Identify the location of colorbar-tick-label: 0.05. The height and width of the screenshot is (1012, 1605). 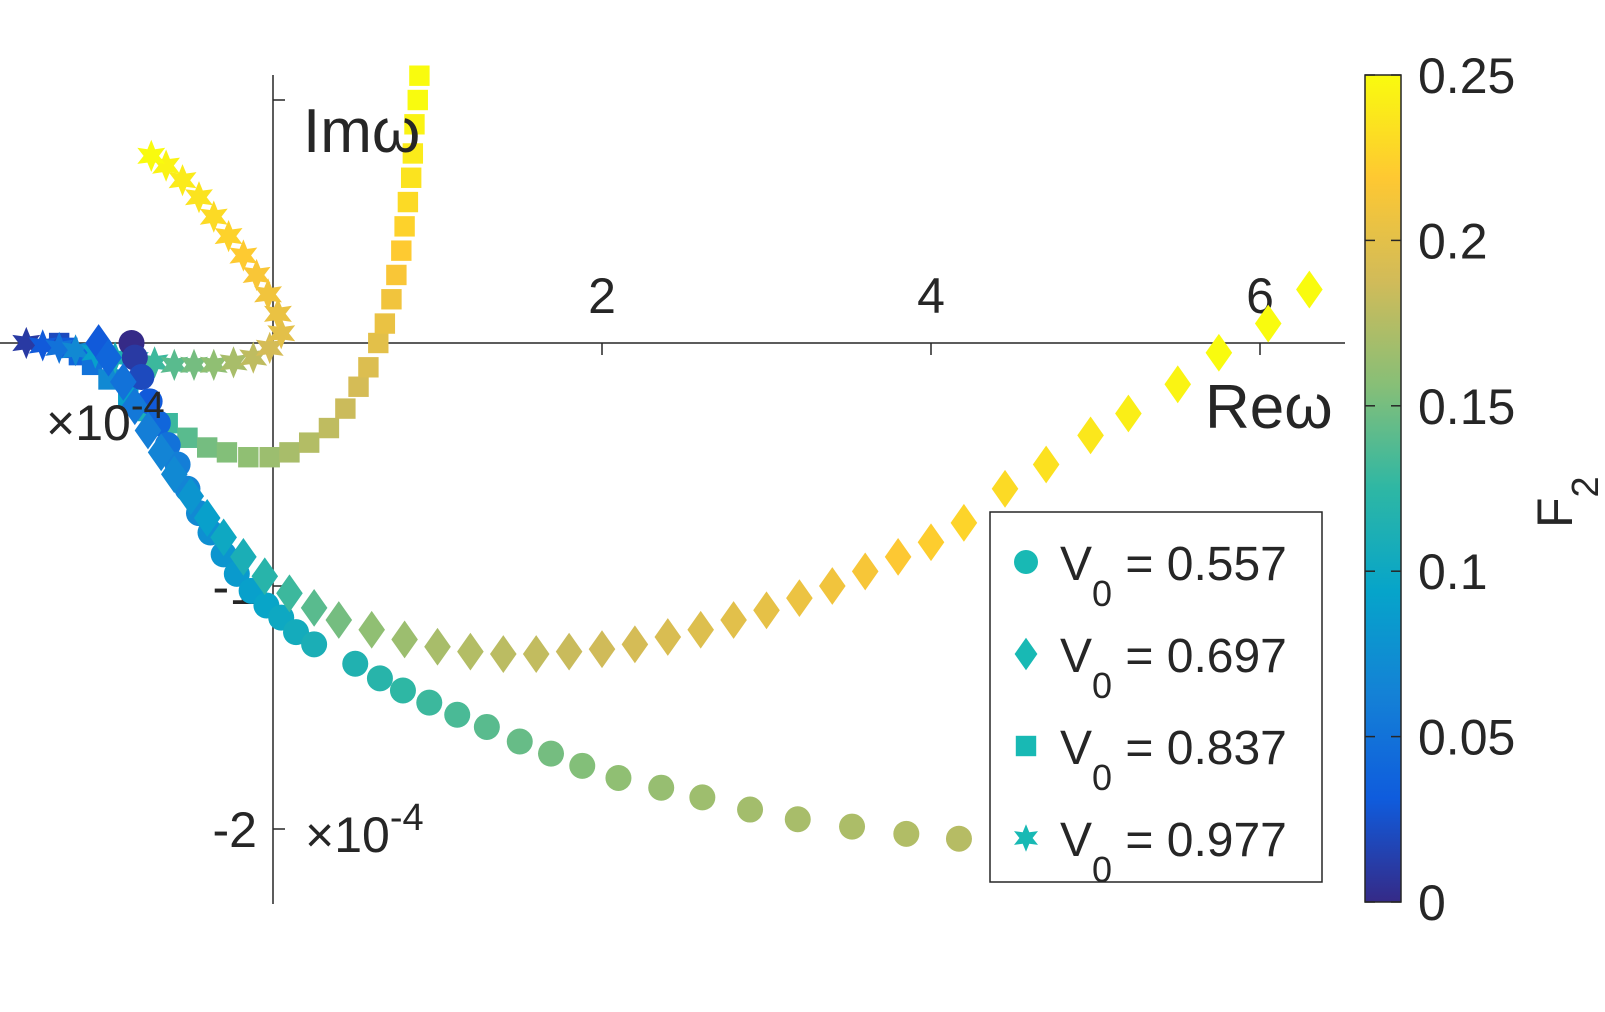
(1466, 738).